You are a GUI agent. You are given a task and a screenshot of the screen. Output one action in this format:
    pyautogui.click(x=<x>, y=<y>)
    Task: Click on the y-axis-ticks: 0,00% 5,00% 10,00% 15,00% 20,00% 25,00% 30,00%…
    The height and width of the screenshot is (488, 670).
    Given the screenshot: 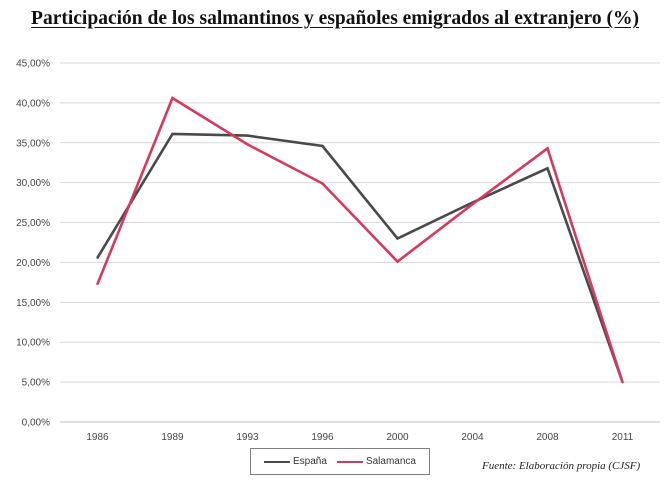 What is the action you would take?
    pyautogui.click(x=33, y=244)
    